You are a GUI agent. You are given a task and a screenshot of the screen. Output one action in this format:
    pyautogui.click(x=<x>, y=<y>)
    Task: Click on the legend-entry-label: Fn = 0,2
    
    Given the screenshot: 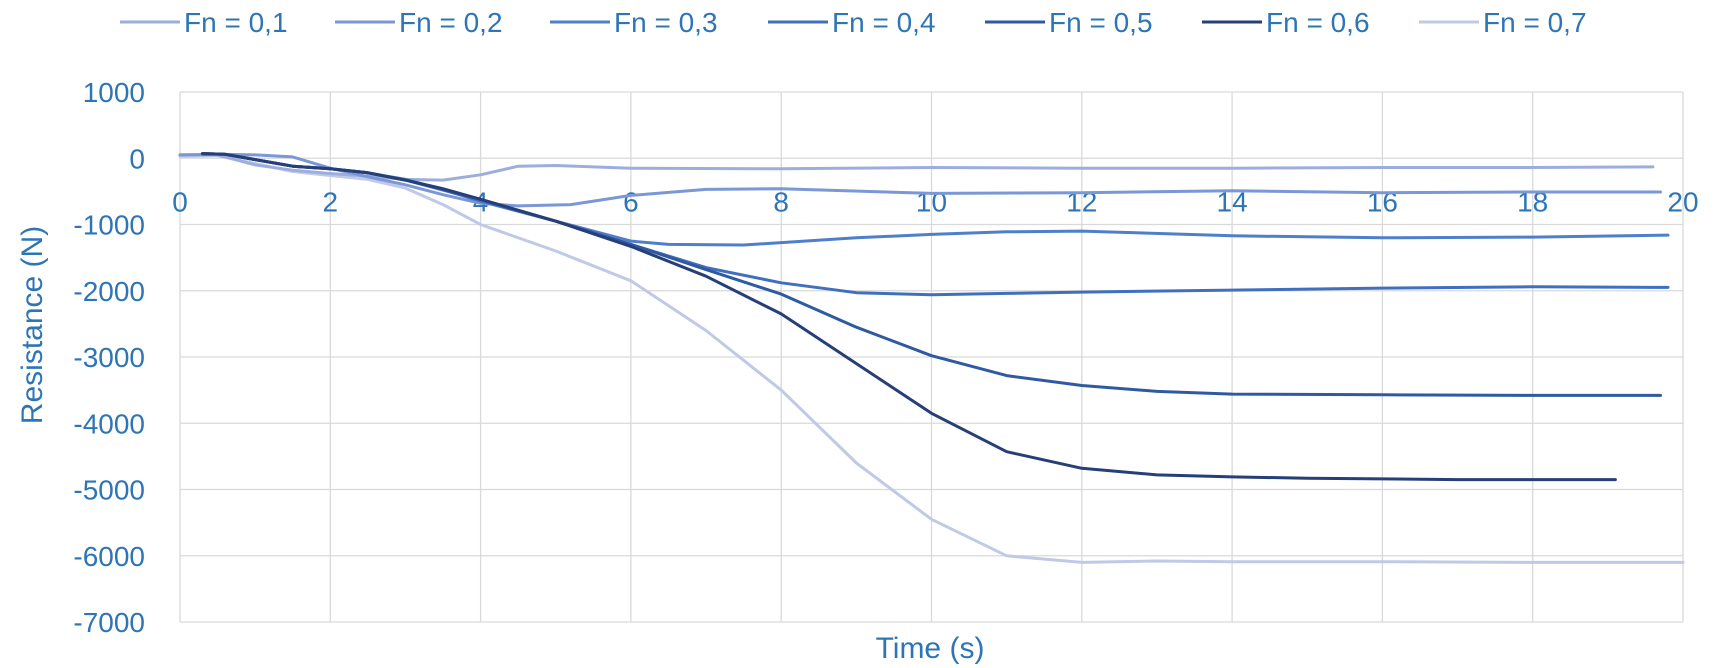 What is the action you would take?
    pyautogui.click(x=451, y=22)
    